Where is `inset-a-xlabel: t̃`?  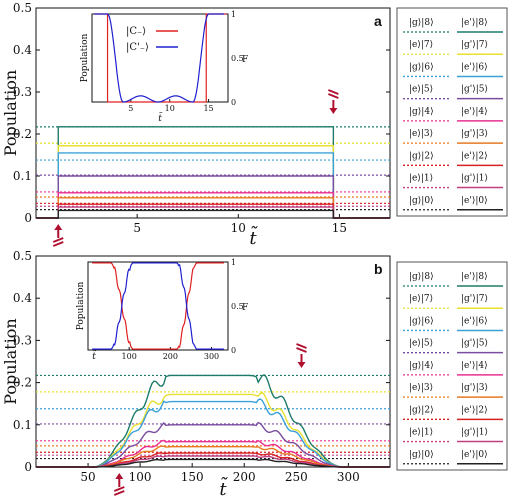
inset-a-xlabel: t̃ is located at coordinates (160, 117).